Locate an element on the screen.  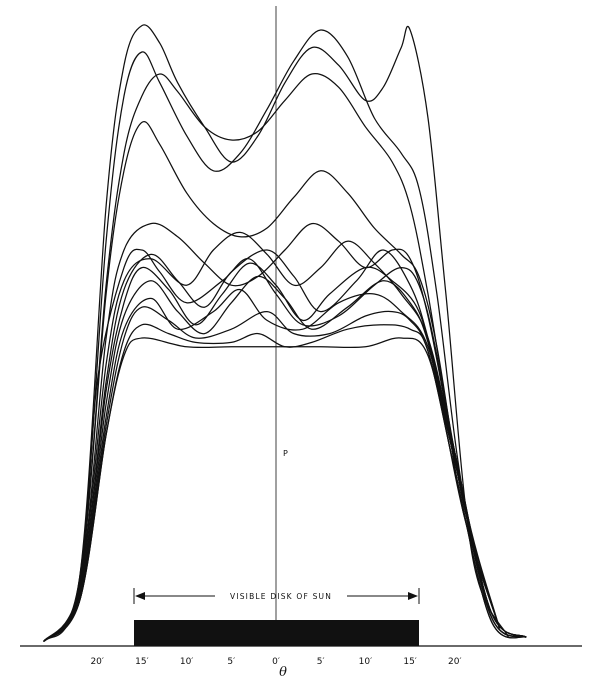
visible-disk-bar is located at coordinates (276, 633).